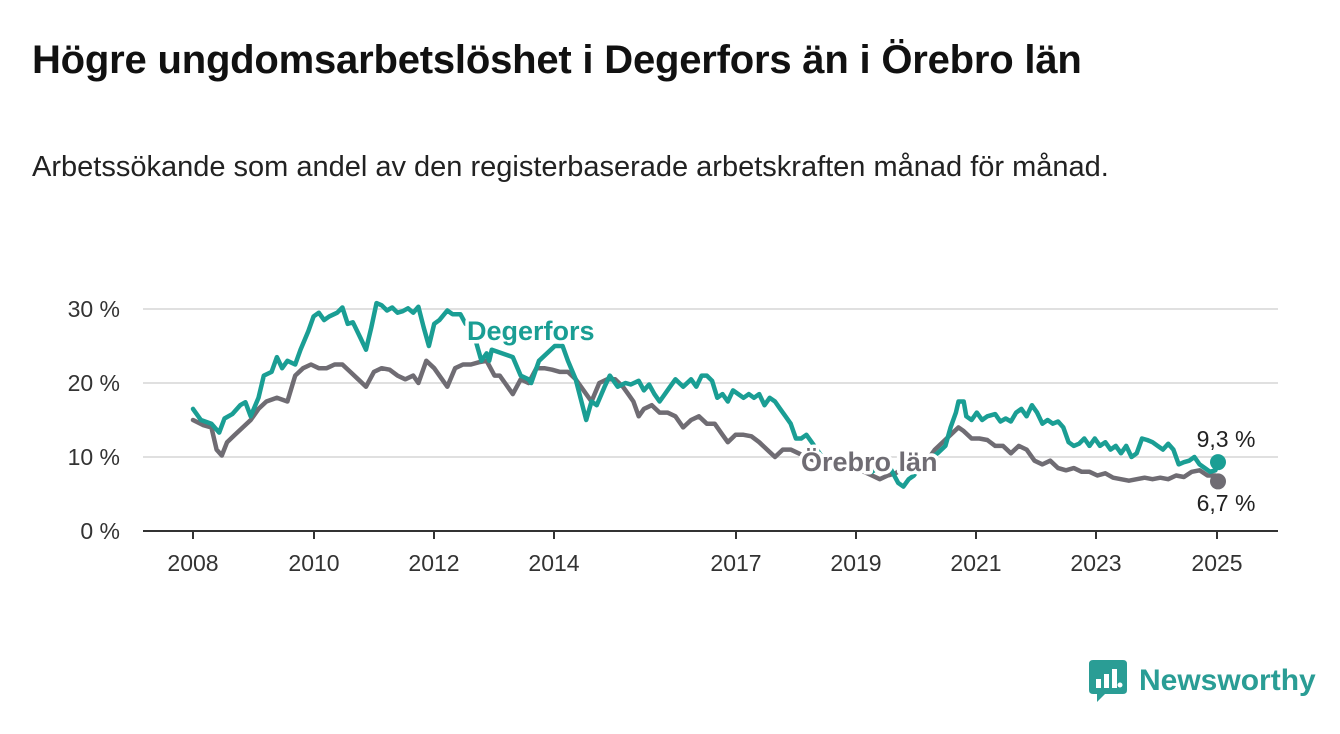 The image size is (1340, 734). I want to click on x-tick-label: 2023, so click(1095, 563).